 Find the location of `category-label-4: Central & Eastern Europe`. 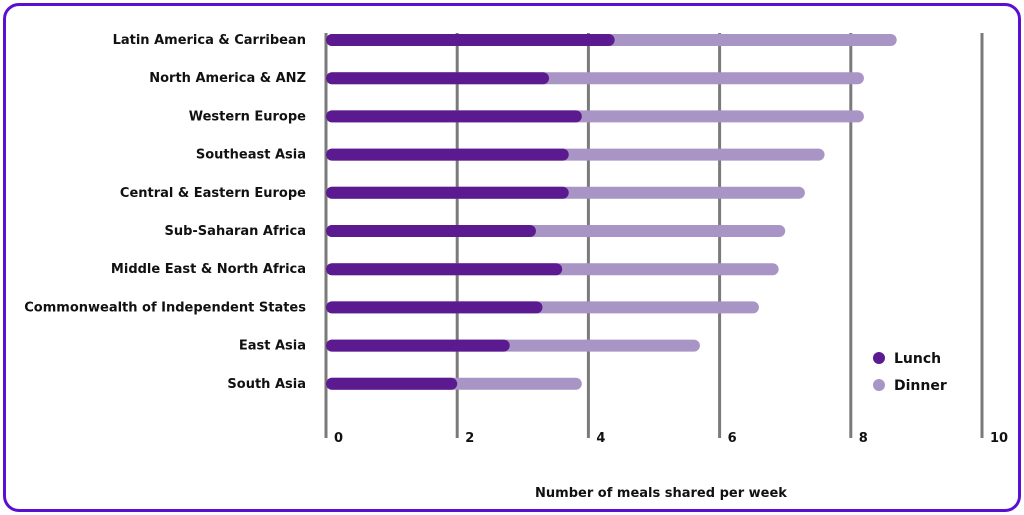

category-label-4: Central & Eastern Europe is located at coordinates (213, 193).